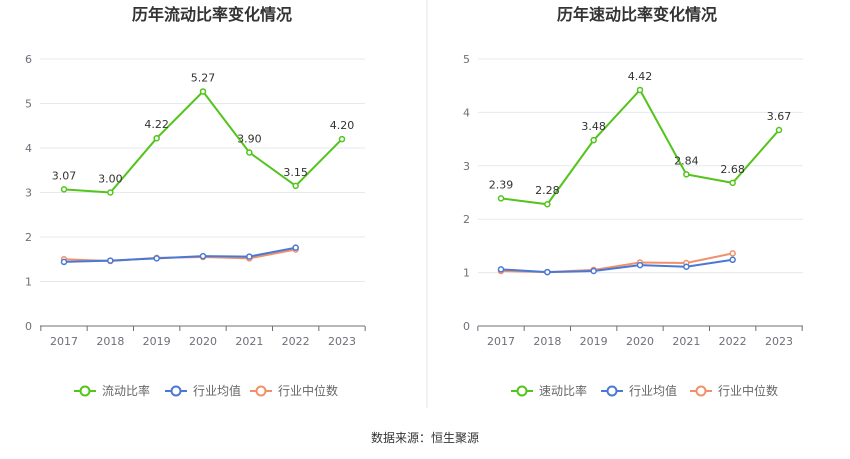  Describe the element at coordinates (28, 59) in the screenshot. I see `y-tick-label: 6` at that location.